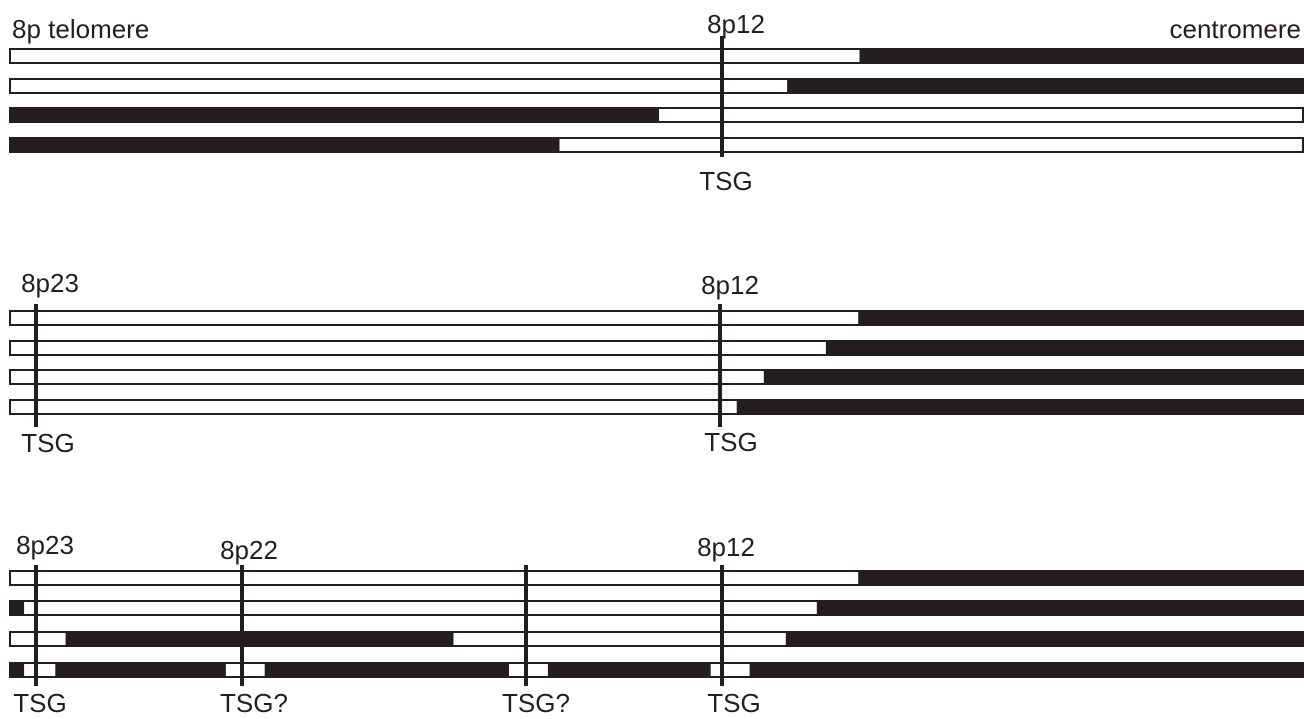 The image size is (1304, 719). What do you see at coordinates (1236, 29) in the screenshot?
I see `centromere-label: centromere` at bounding box center [1236, 29].